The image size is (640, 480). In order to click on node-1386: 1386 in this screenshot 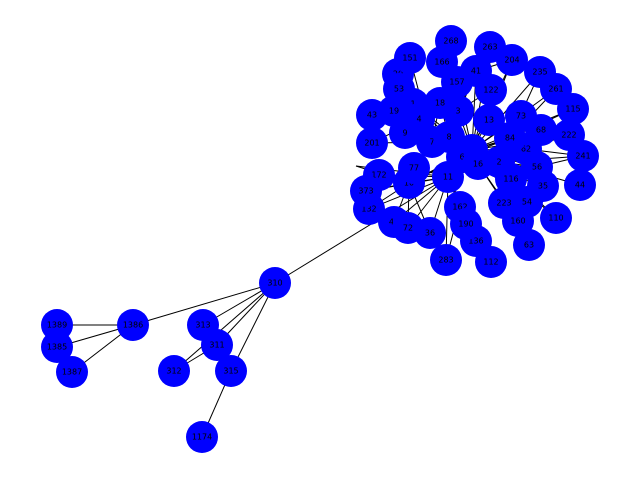, I will do `click(133, 325)`.